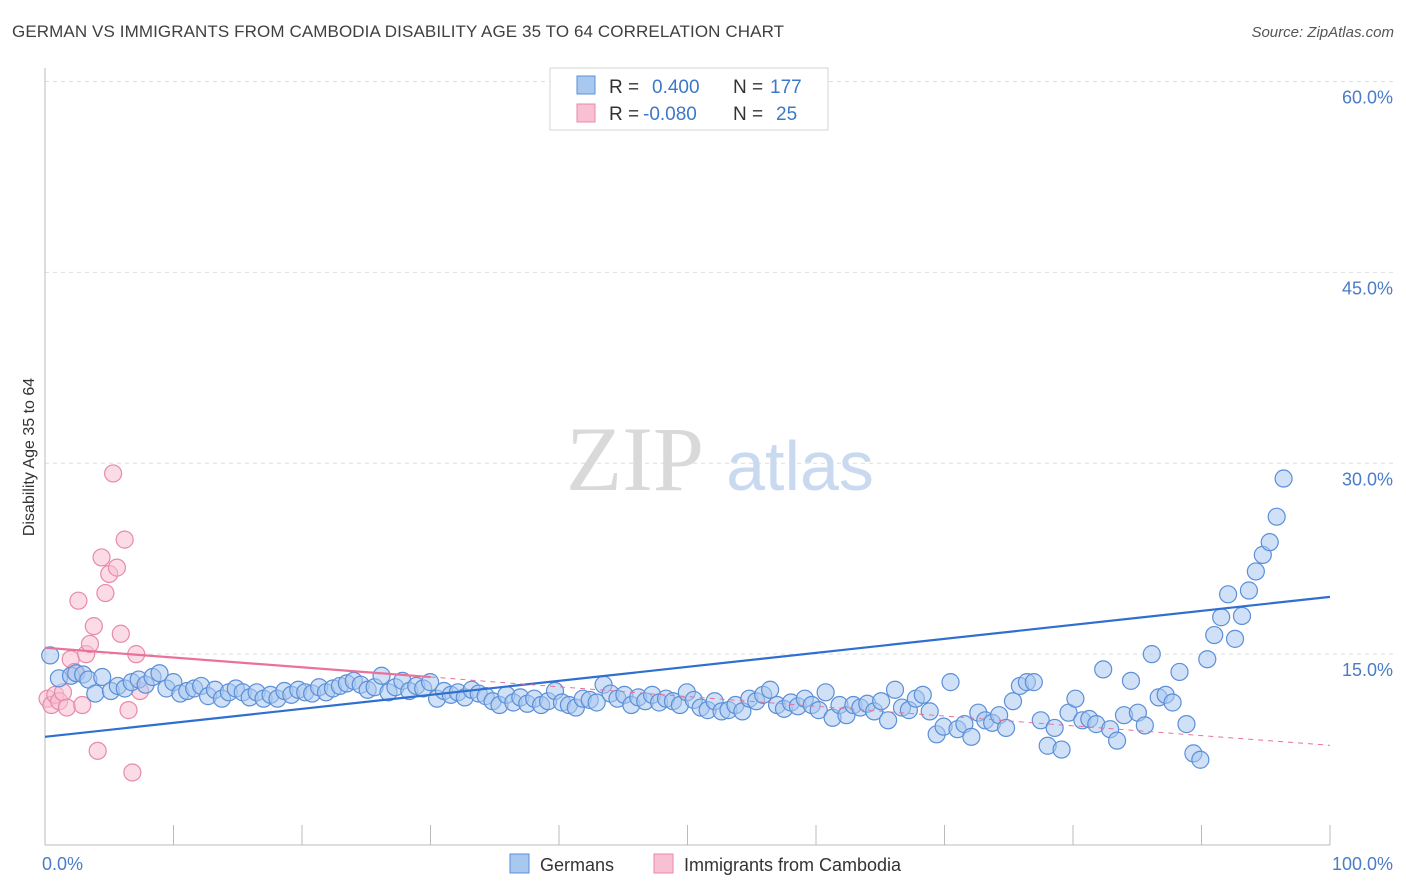 The height and width of the screenshot is (892, 1406). What do you see at coordinates (1367, 670) in the screenshot?
I see `y-tick-label: 15.0%` at bounding box center [1367, 670].